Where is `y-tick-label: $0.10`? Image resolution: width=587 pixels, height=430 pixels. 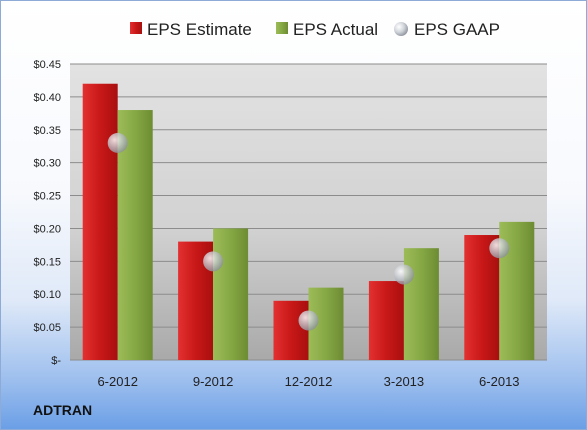 y-tick-label: $0.10 is located at coordinates (47, 295).